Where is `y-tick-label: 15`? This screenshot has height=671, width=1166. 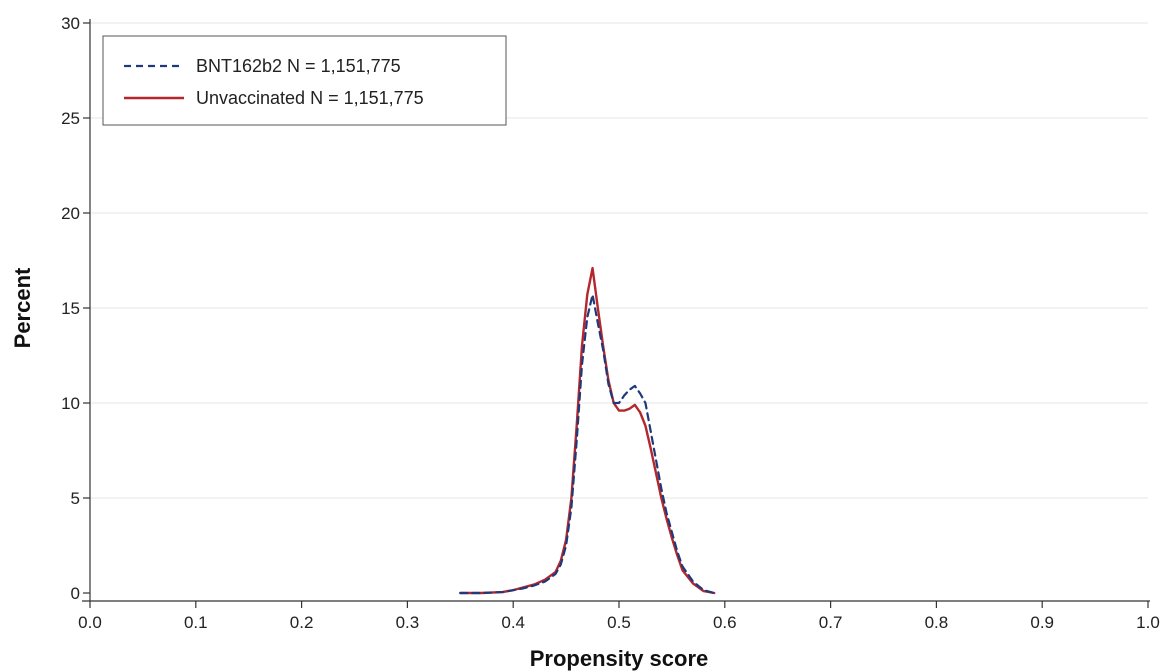 y-tick-label: 15 is located at coordinates (70, 308).